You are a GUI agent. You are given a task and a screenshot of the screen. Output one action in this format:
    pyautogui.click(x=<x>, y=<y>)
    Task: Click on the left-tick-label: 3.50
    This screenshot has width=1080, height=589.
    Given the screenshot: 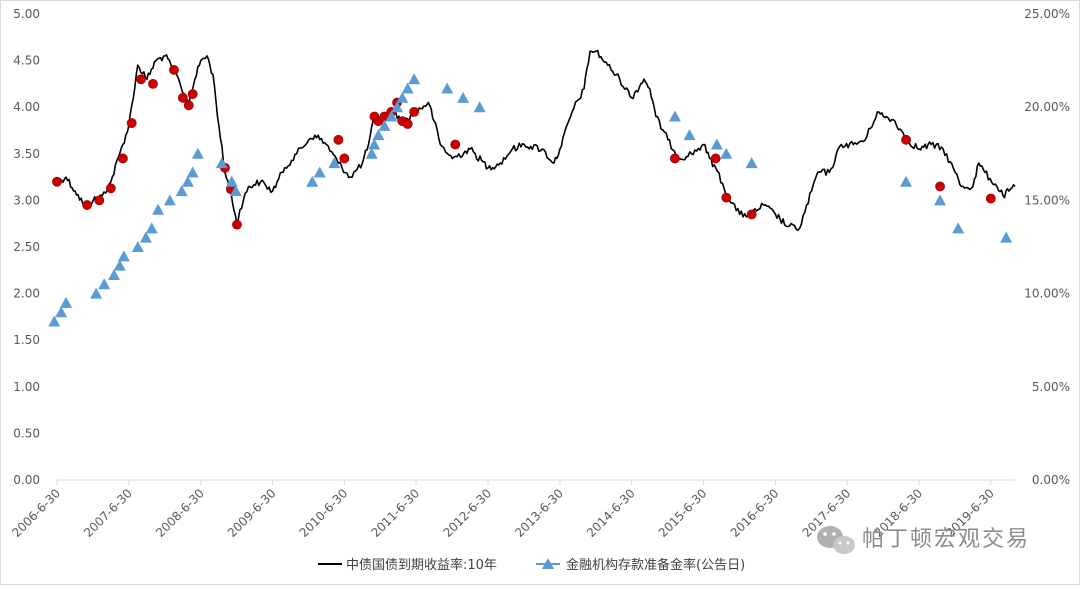 What is the action you would take?
    pyautogui.click(x=26, y=154)
    